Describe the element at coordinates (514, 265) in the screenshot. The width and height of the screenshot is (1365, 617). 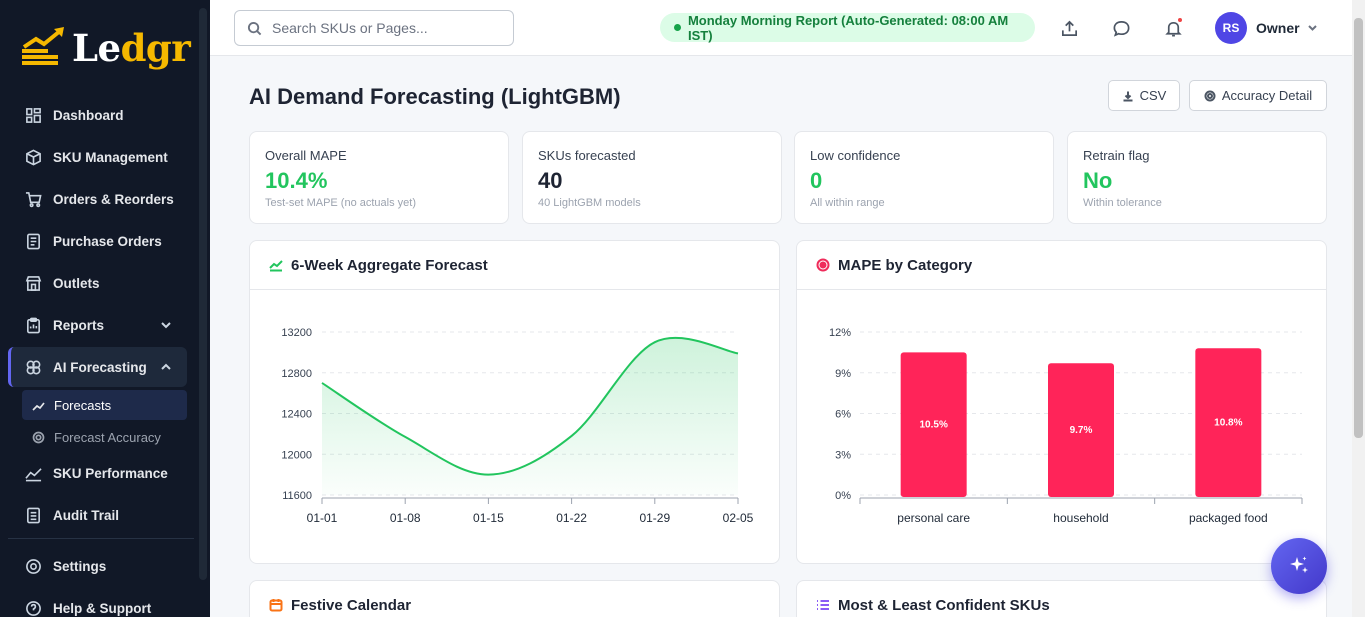
I see `card-header: 6-Week Aggregate Forecast` at that location.